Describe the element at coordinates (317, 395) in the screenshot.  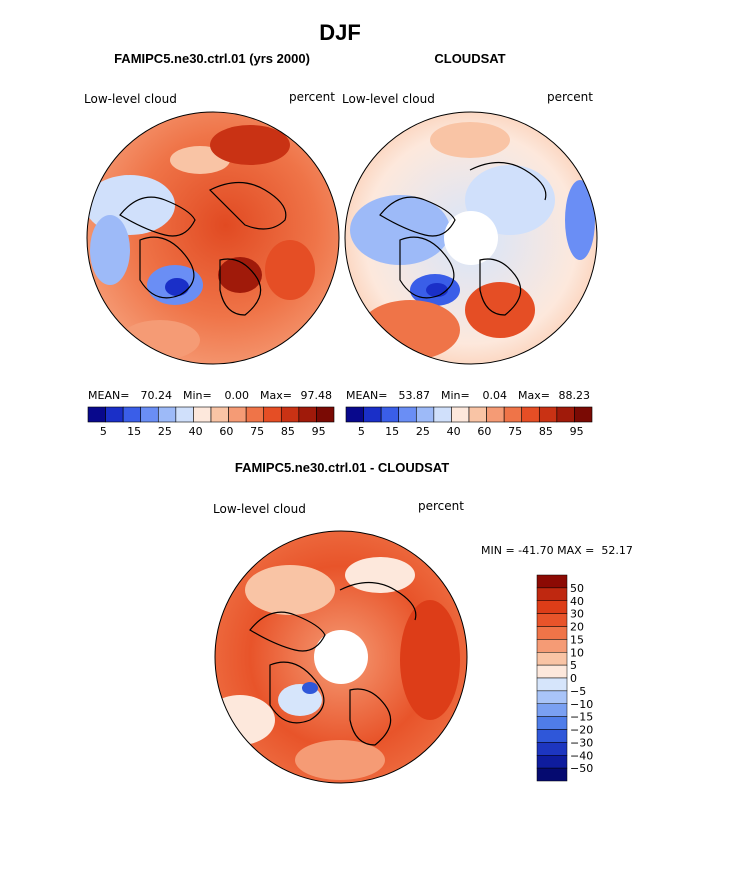
I see `svg-text: 97.48` at that location.